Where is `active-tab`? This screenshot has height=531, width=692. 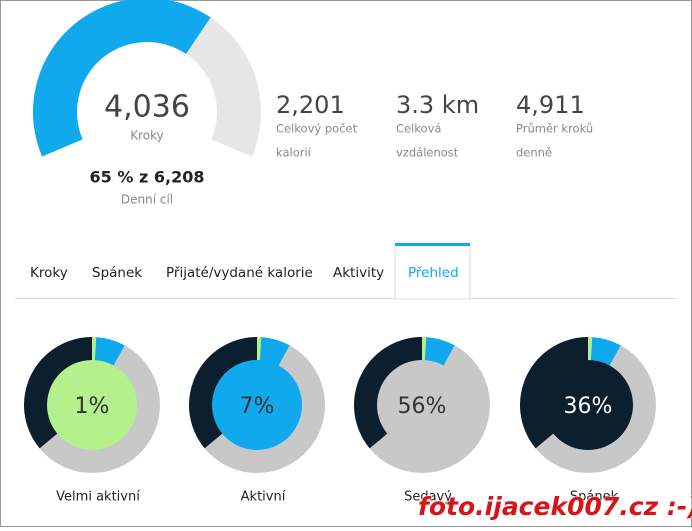
active-tab is located at coordinates (432, 271).